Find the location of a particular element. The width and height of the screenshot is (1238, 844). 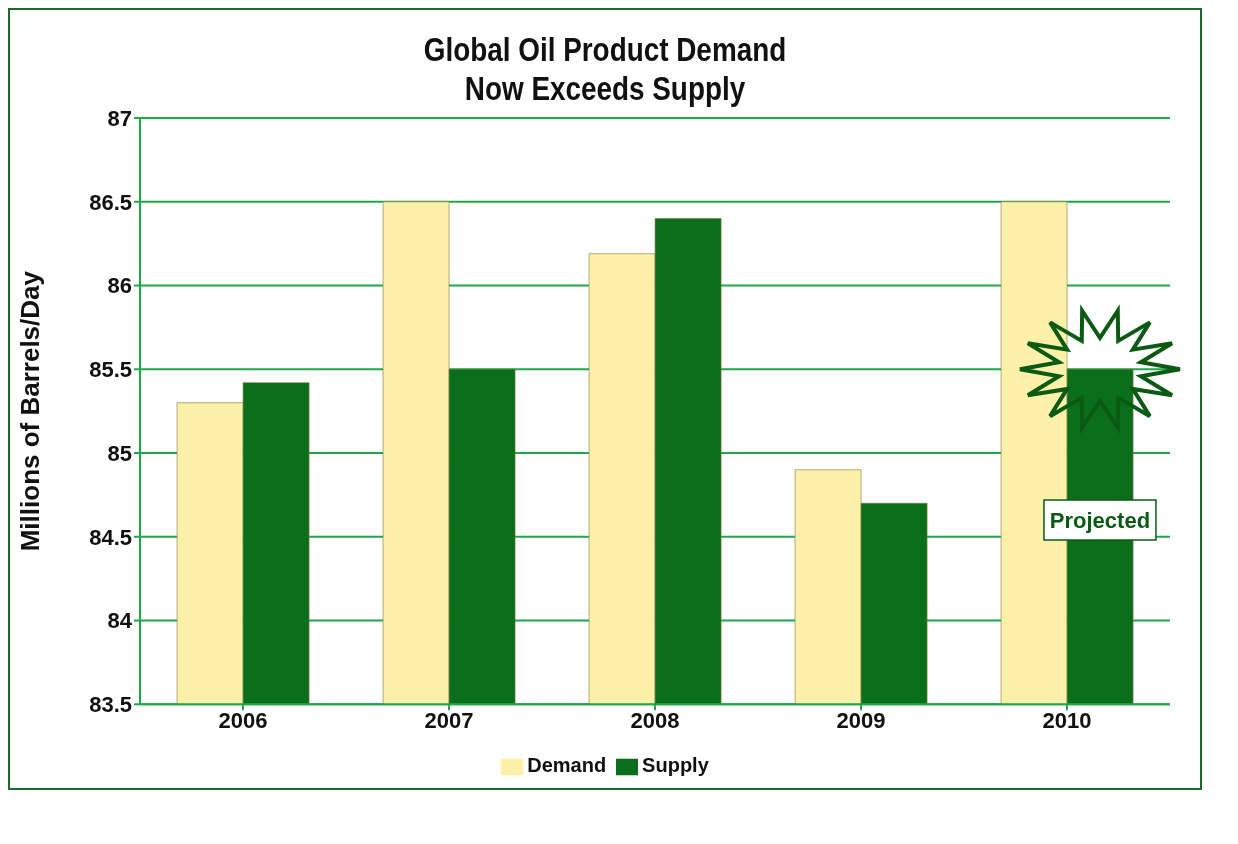

y-axis-title: Millions of Barrels/Day is located at coordinates (30, 411).